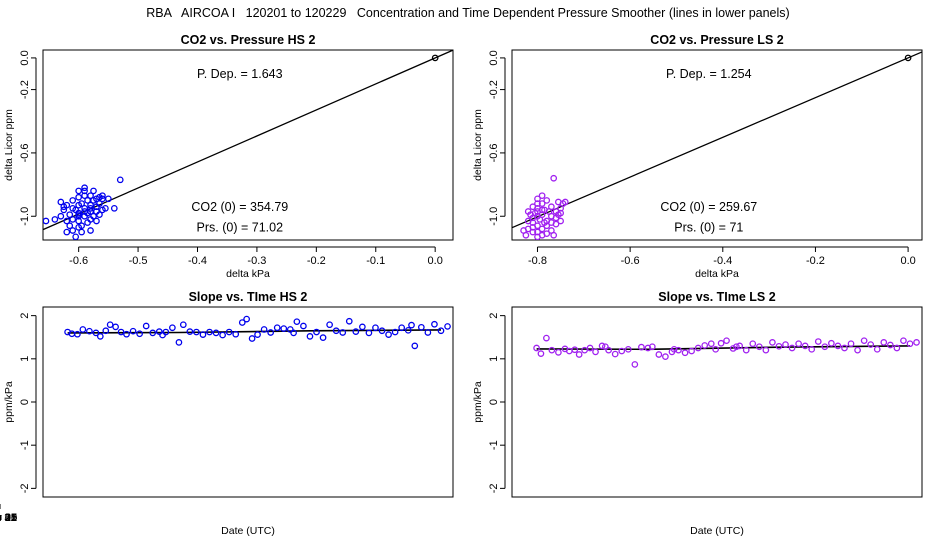 This screenshot has width=936, height=540. I want to click on x-tick-label: Feb 10, so click(8, 518).